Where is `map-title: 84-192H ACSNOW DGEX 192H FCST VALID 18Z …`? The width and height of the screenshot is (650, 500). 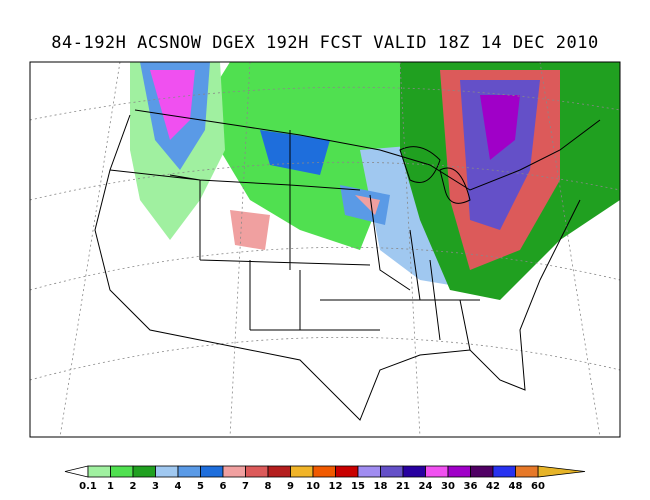 map-title: 84-192H ACSNOW DGEX 192H FCST VALID 18Z … is located at coordinates (324, 43).